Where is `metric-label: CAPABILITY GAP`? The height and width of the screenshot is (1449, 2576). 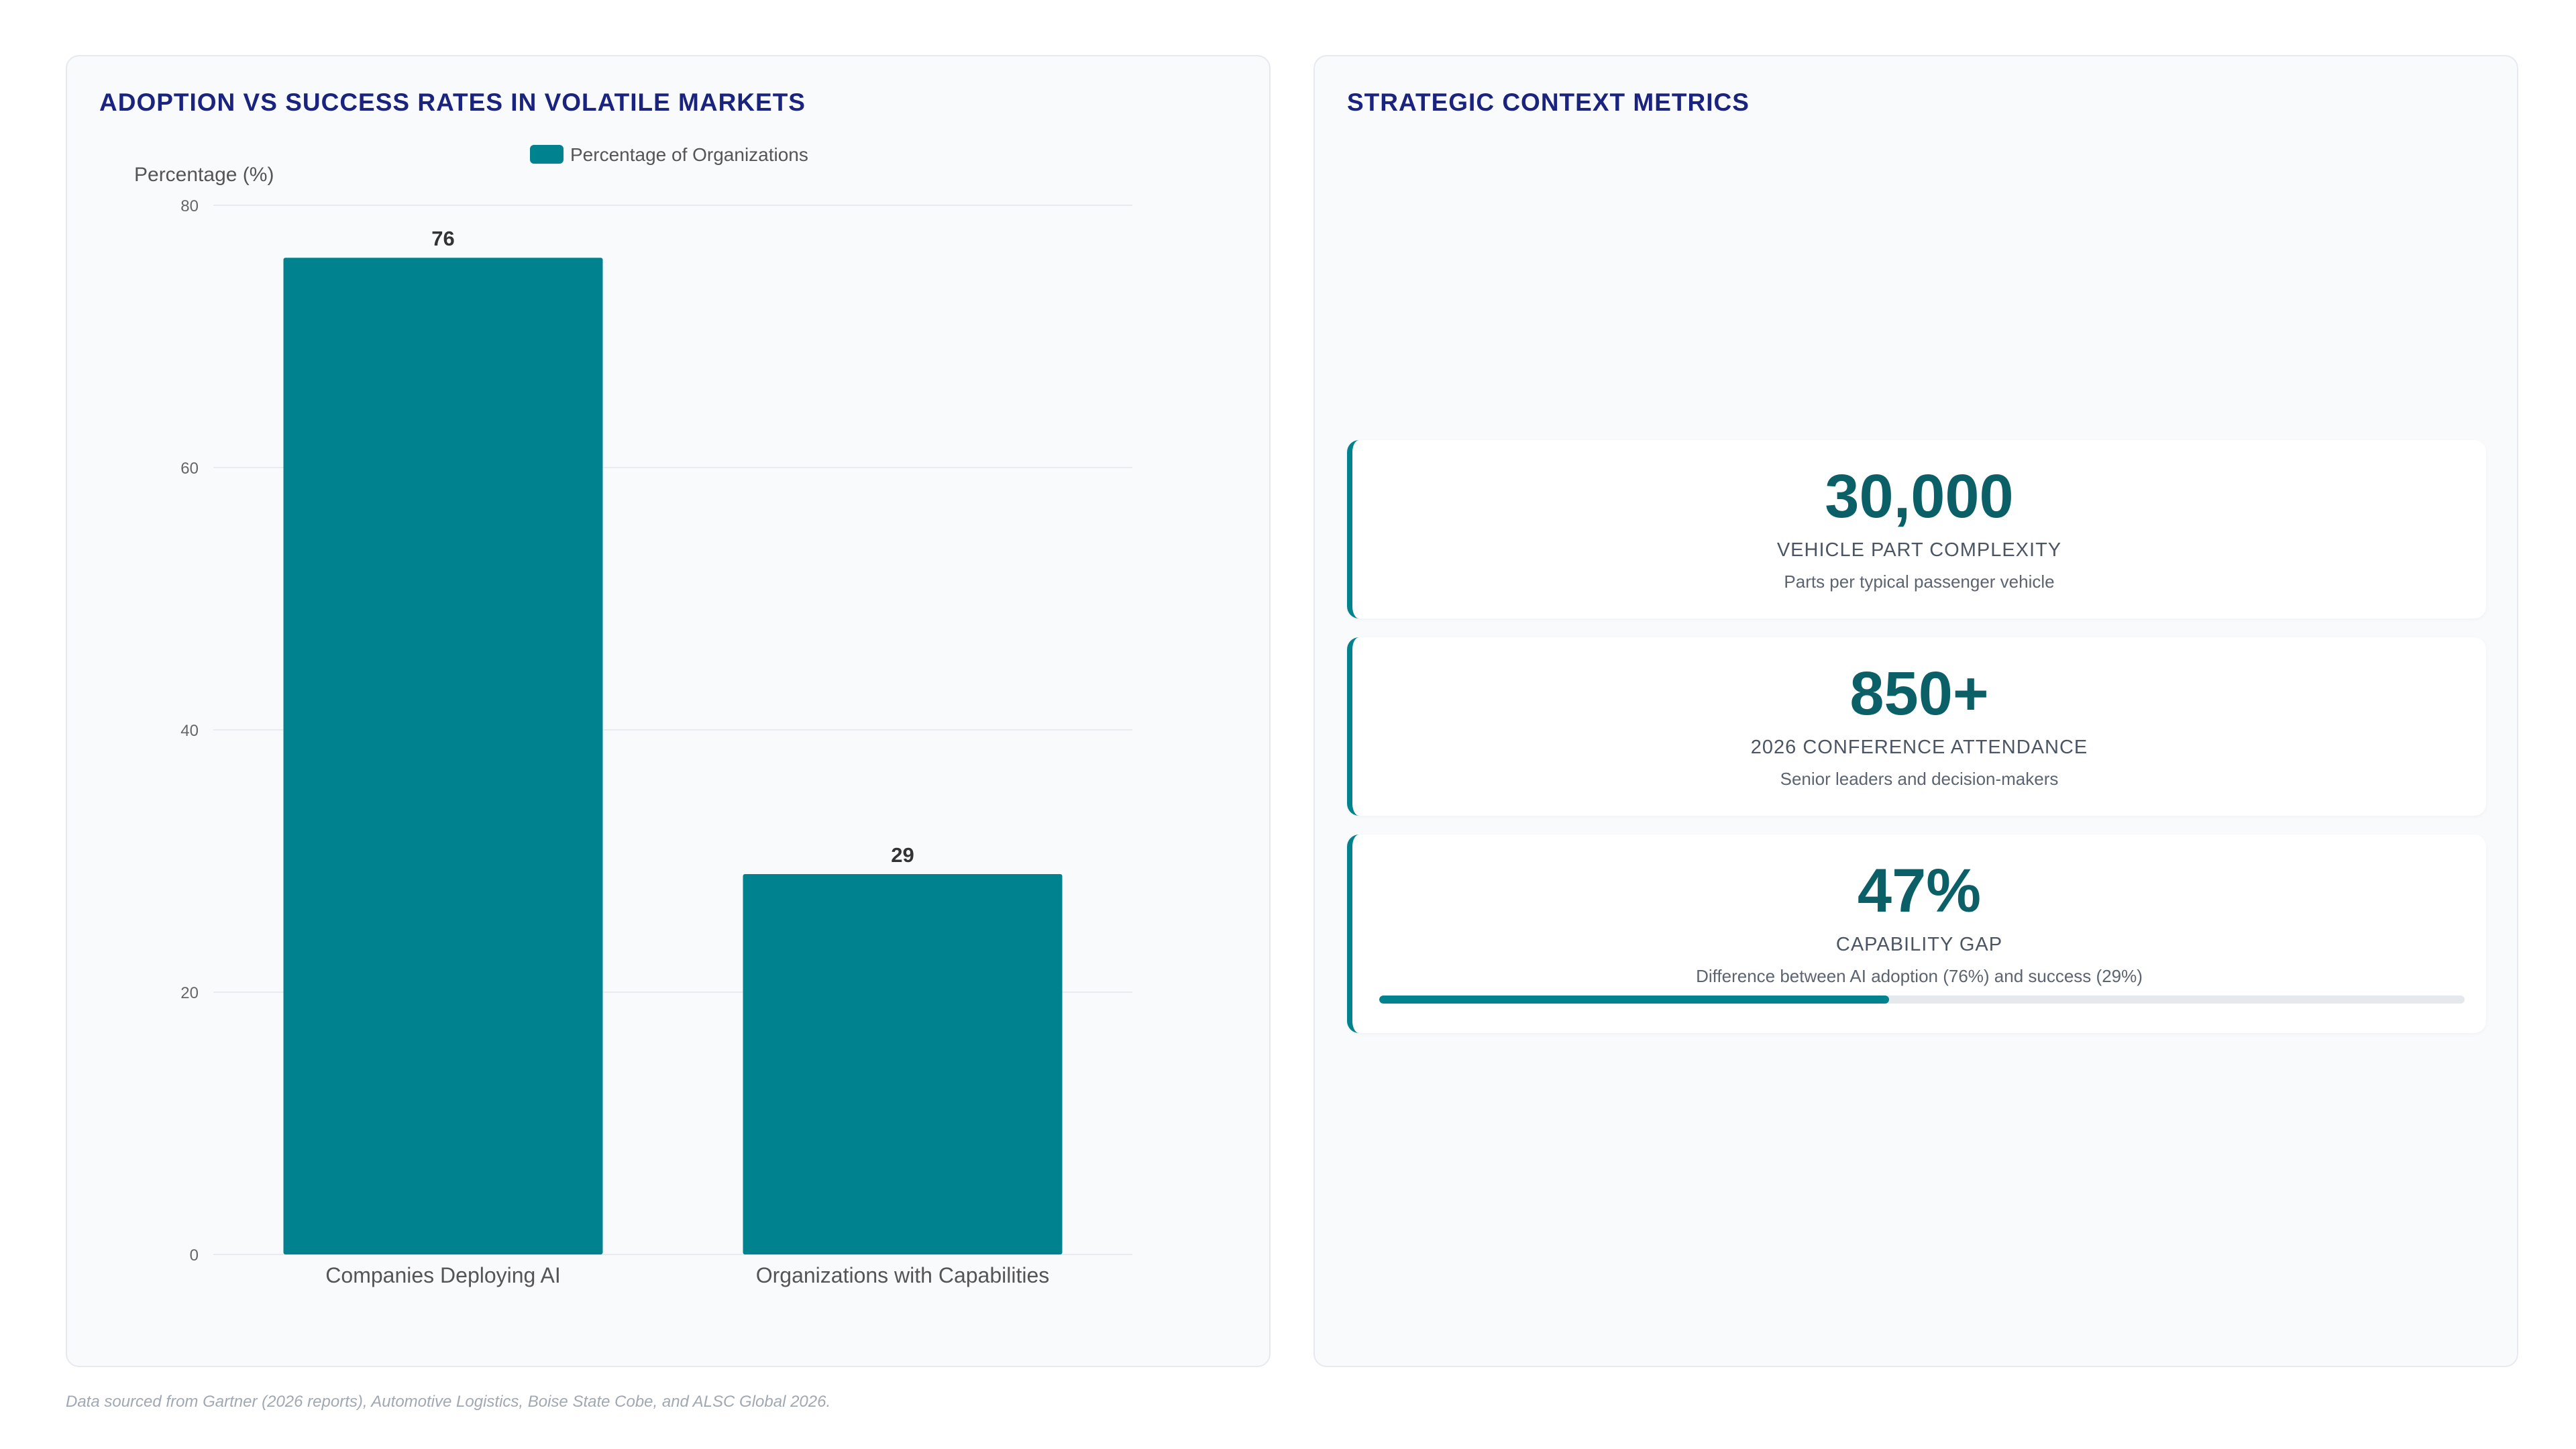 metric-label: CAPABILITY GAP is located at coordinates (1919, 944).